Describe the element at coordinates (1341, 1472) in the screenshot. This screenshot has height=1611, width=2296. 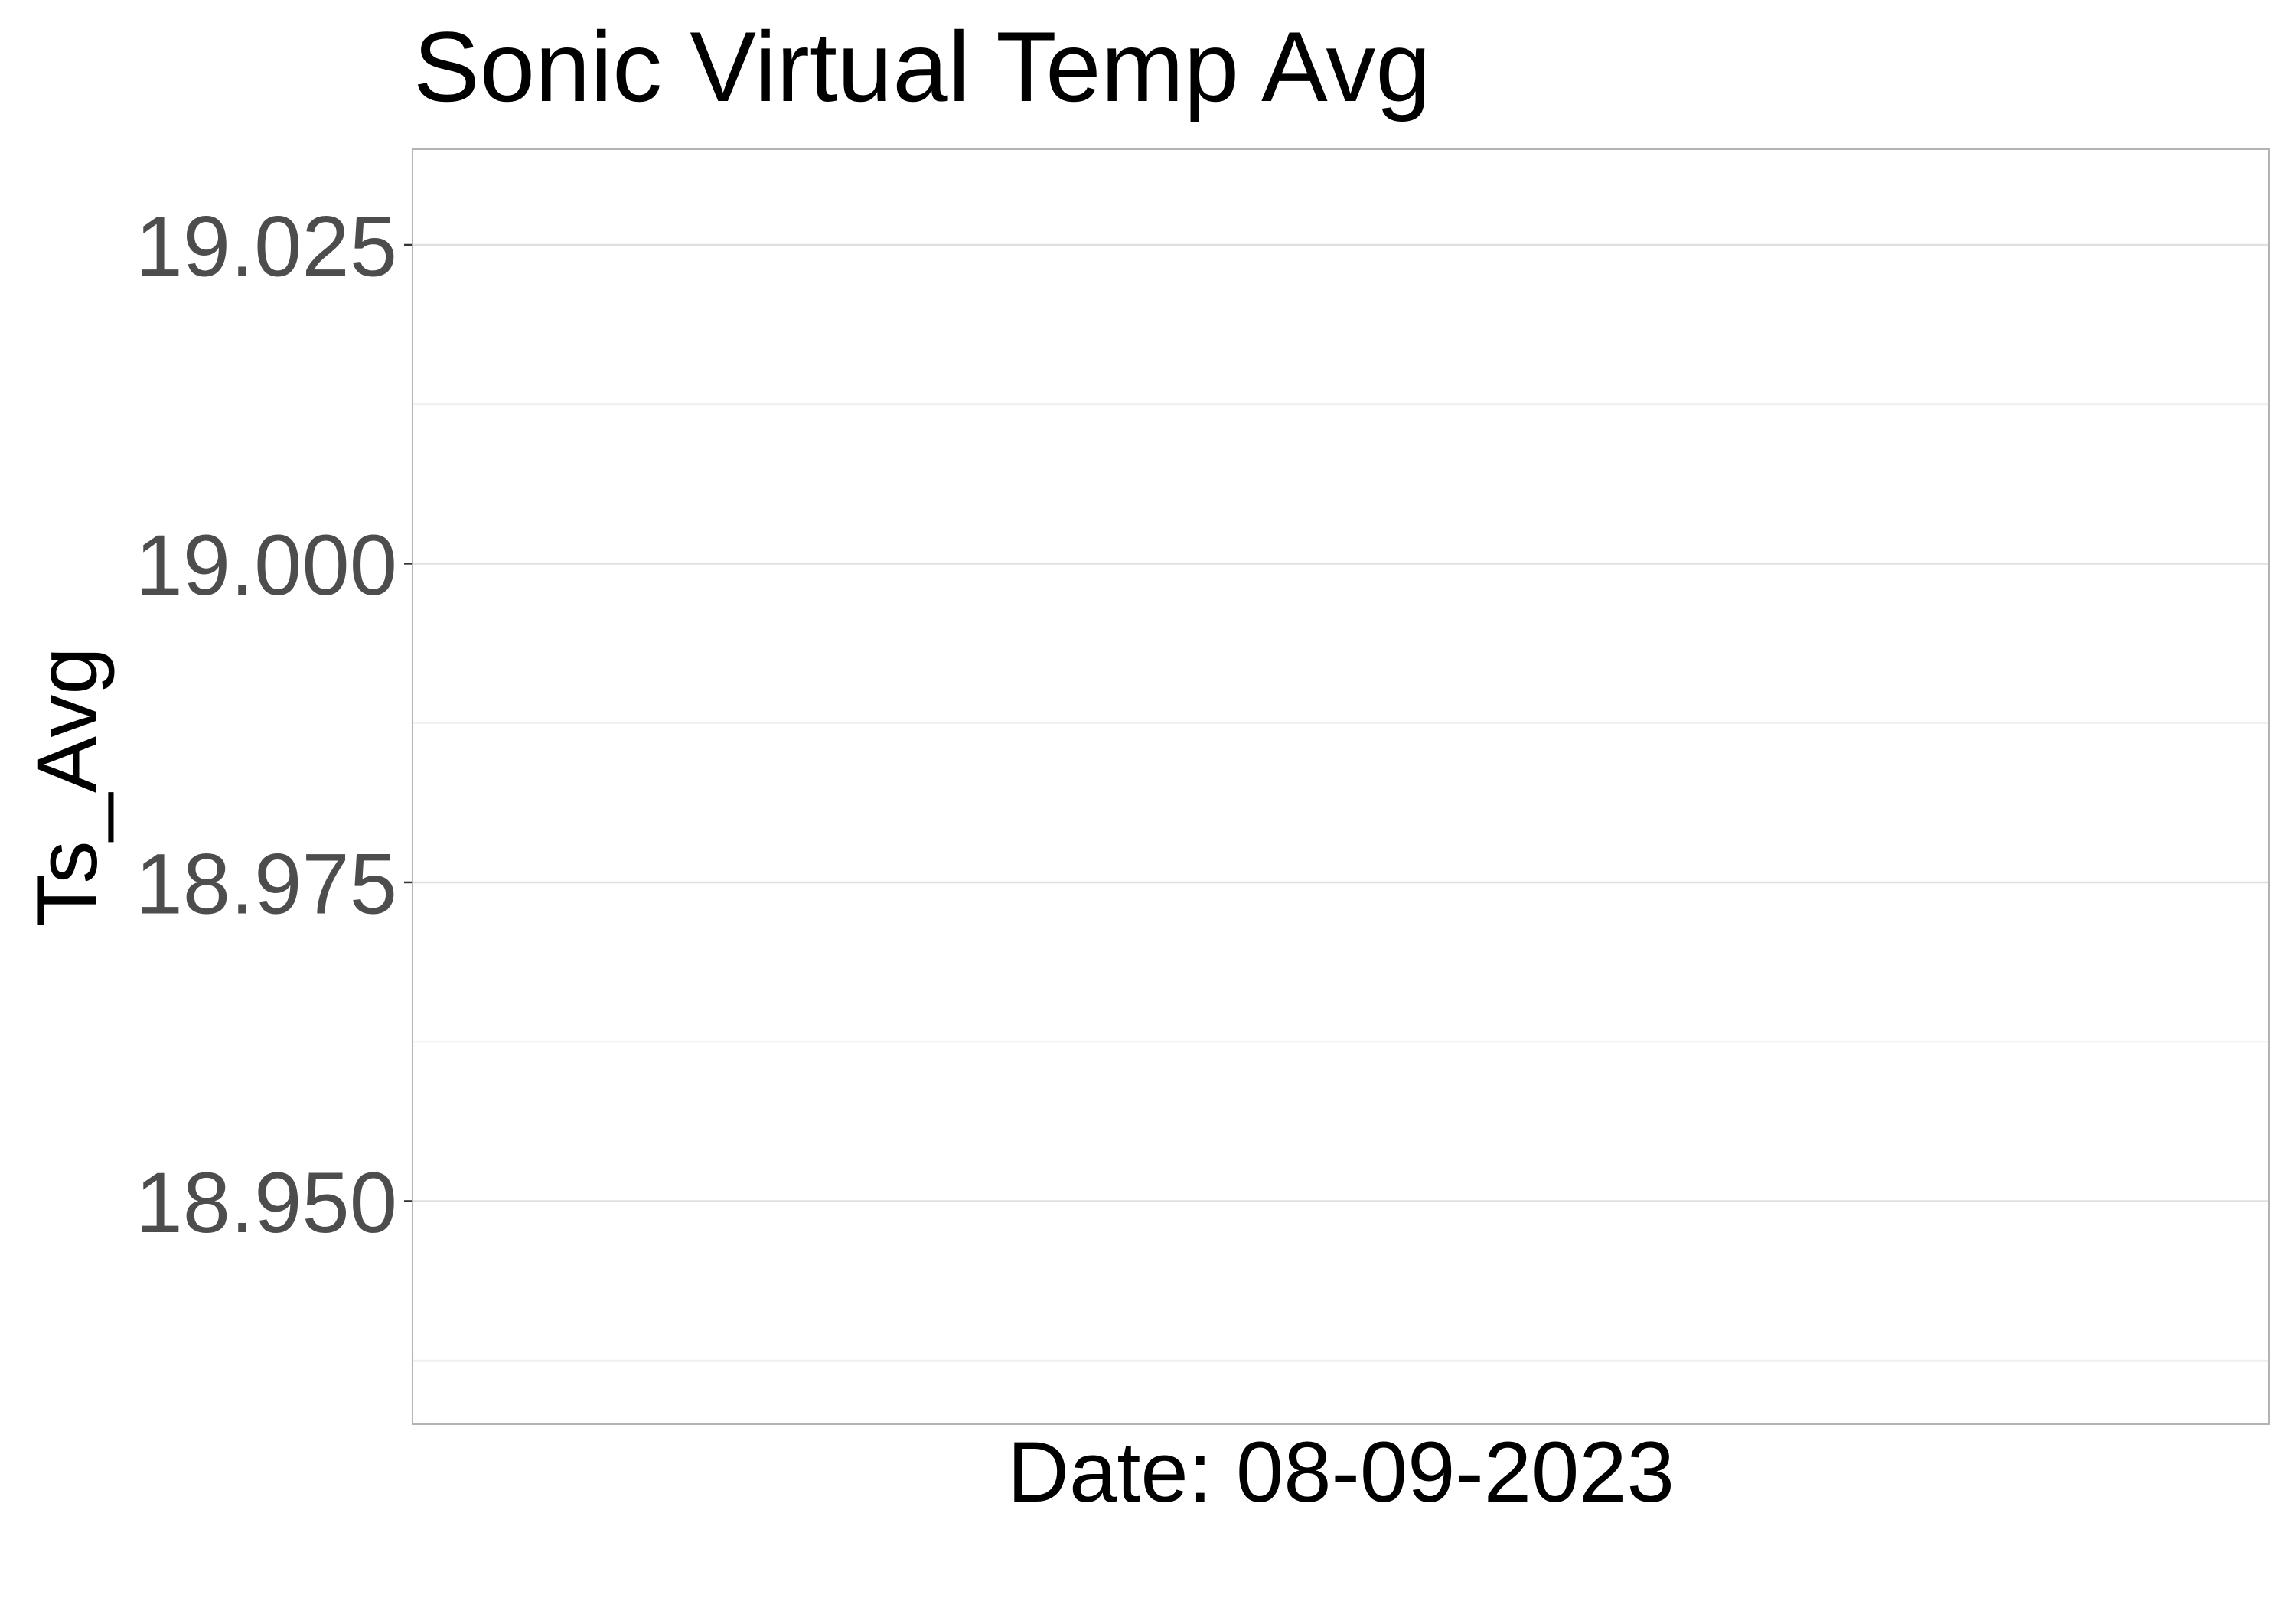
I see `x-axis-title: Date: 08-09-2023` at that location.